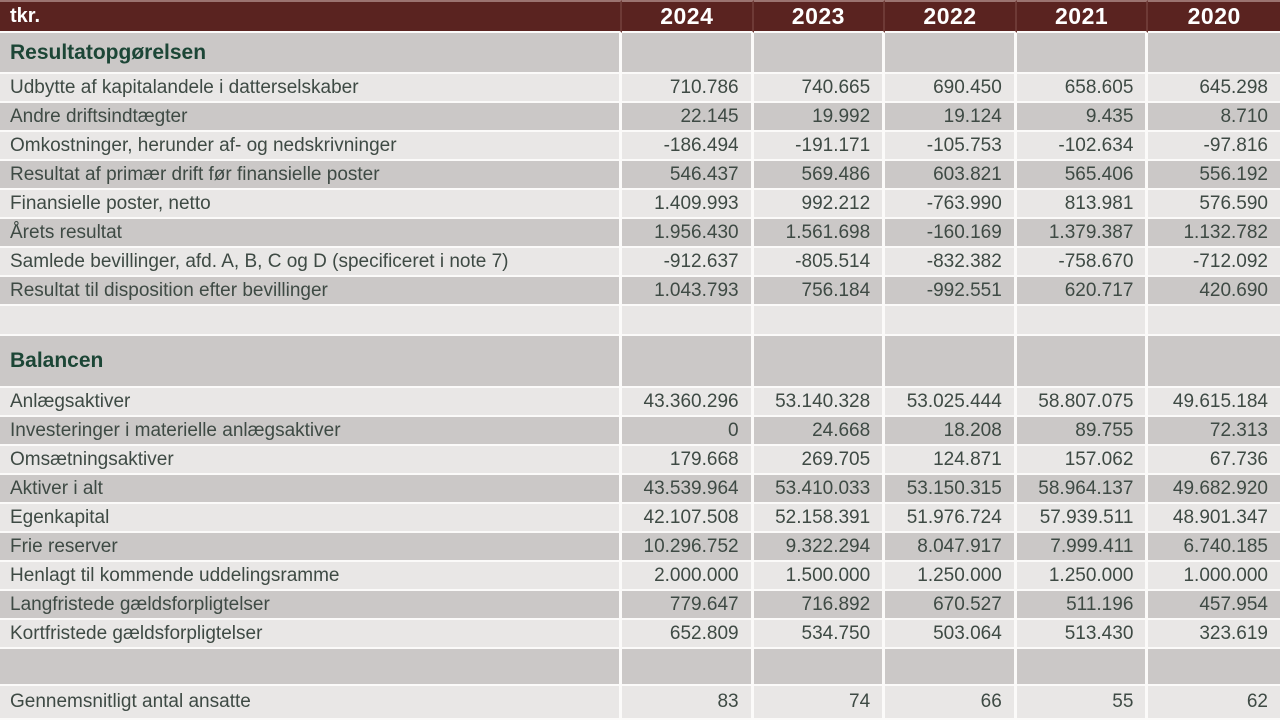 This screenshot has height=720, width=1280. I want to click on value-cell: -758.670, so click(1082, 262).